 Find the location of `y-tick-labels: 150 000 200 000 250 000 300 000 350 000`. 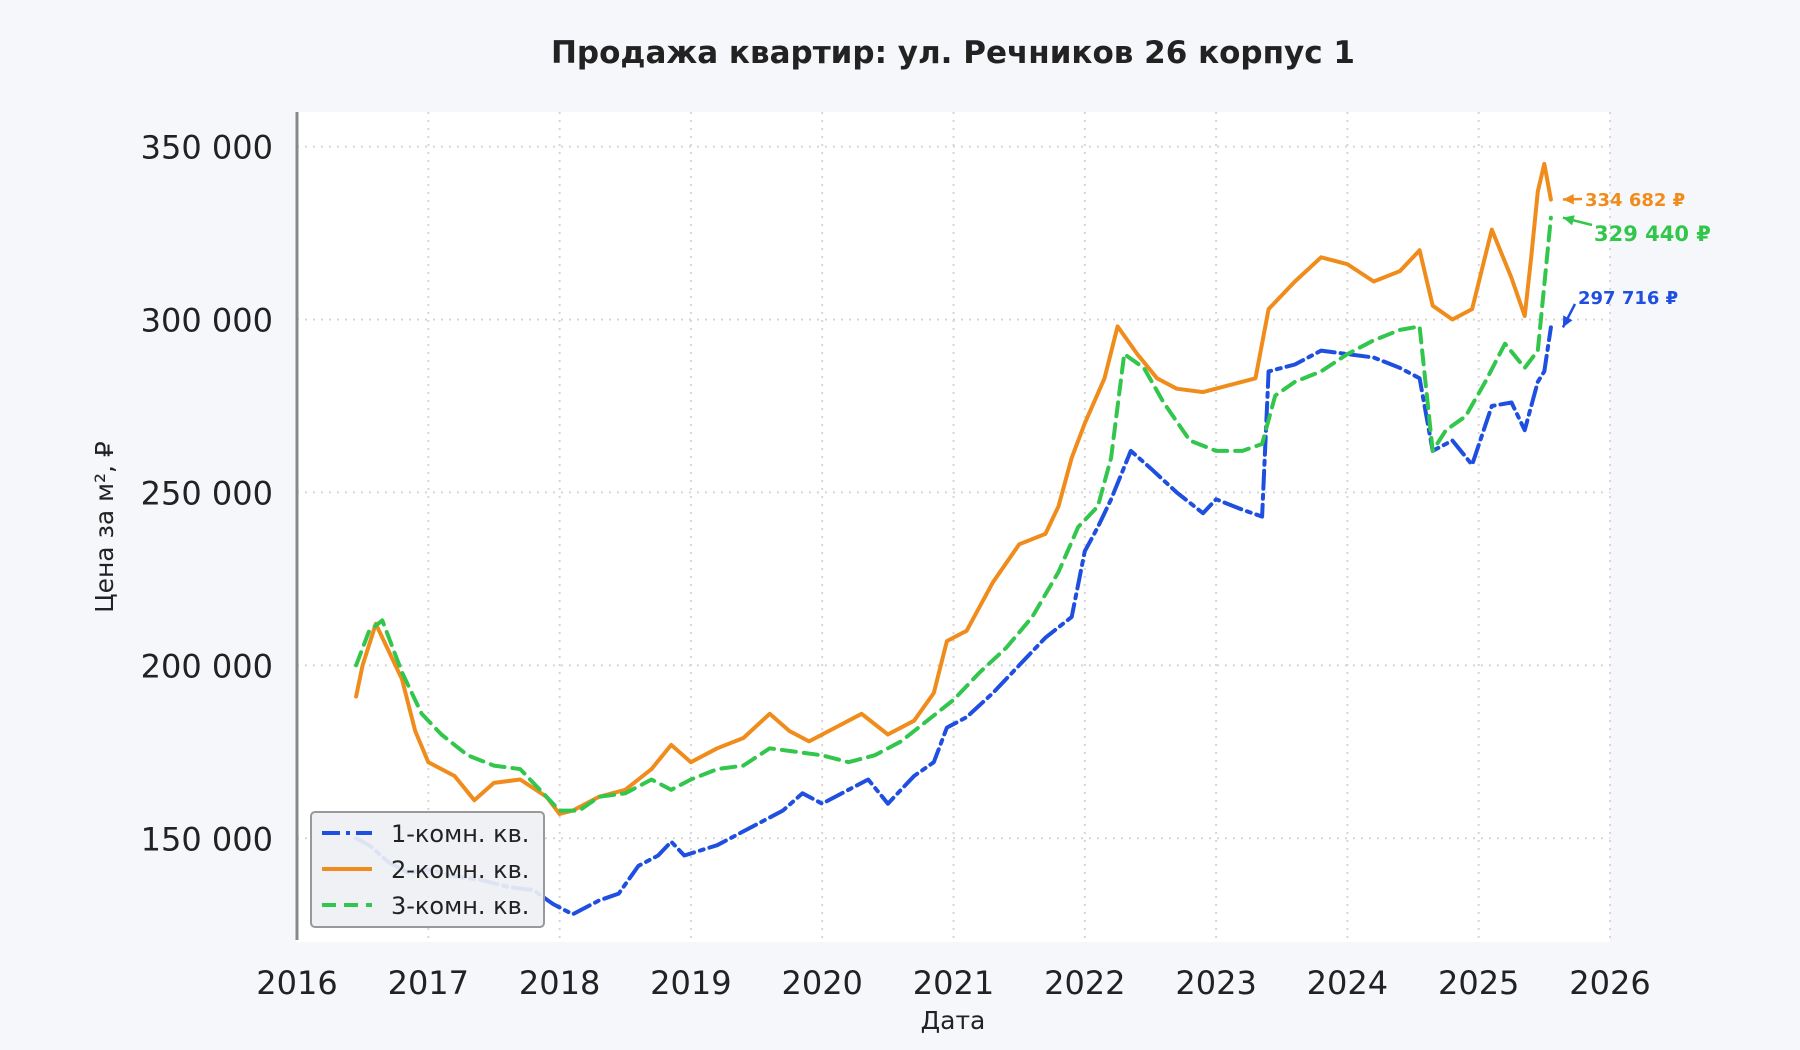

y-tick-labels: 150 000 200 000 250 000 300 000 350 000 is located at coordinates (207, 494).